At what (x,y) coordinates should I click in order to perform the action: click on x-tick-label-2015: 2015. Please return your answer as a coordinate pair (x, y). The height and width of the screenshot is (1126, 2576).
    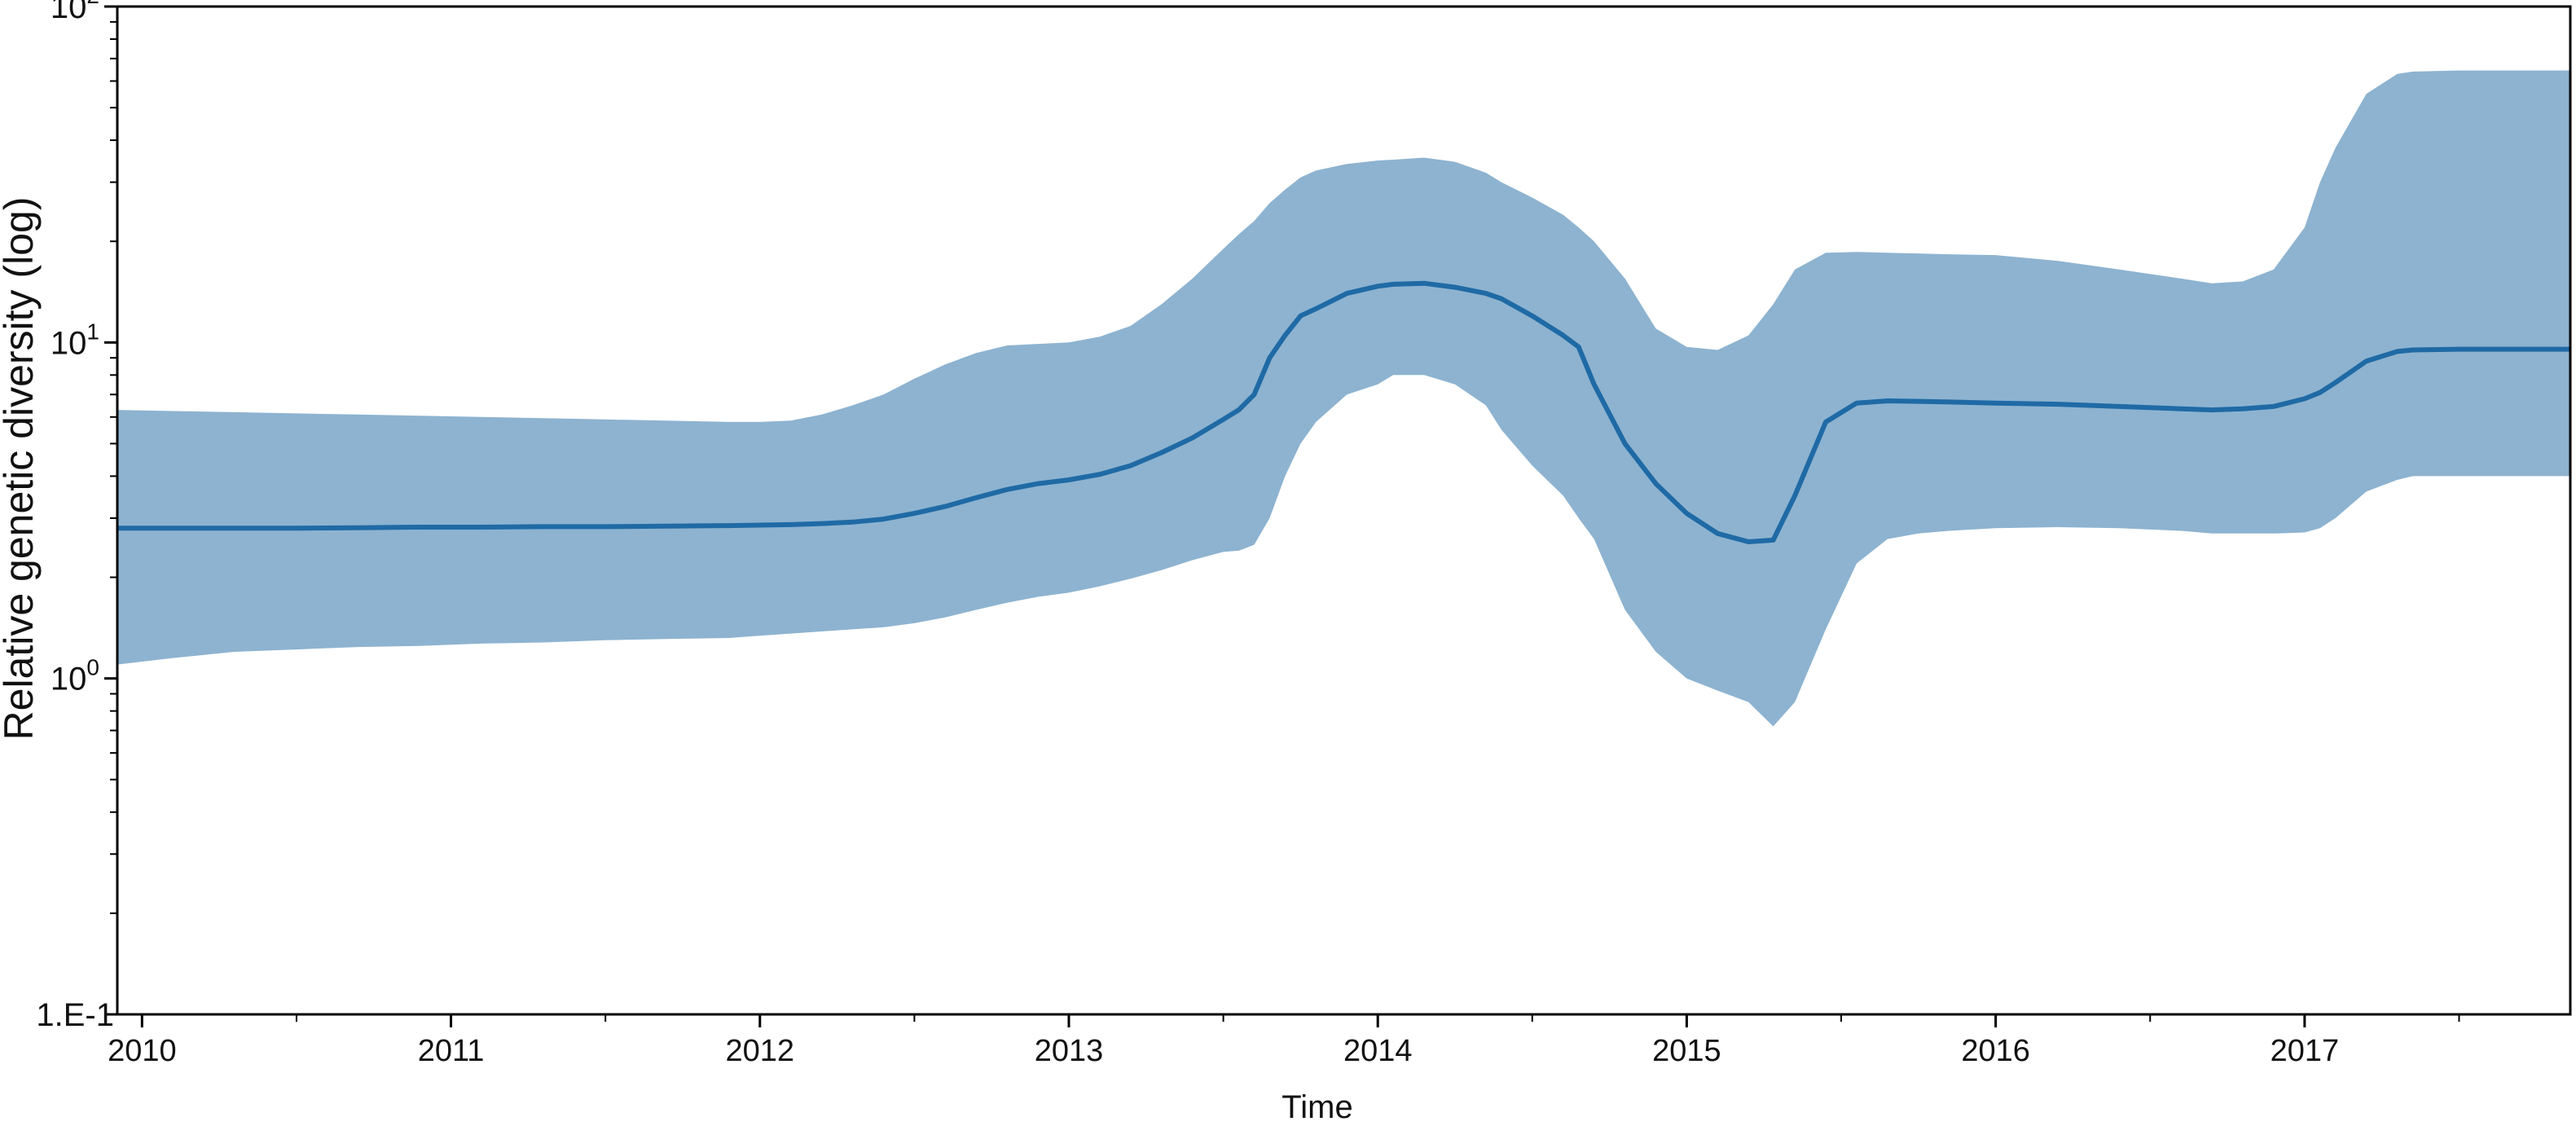
    Looking at the image, I should click on (1686, 1051).